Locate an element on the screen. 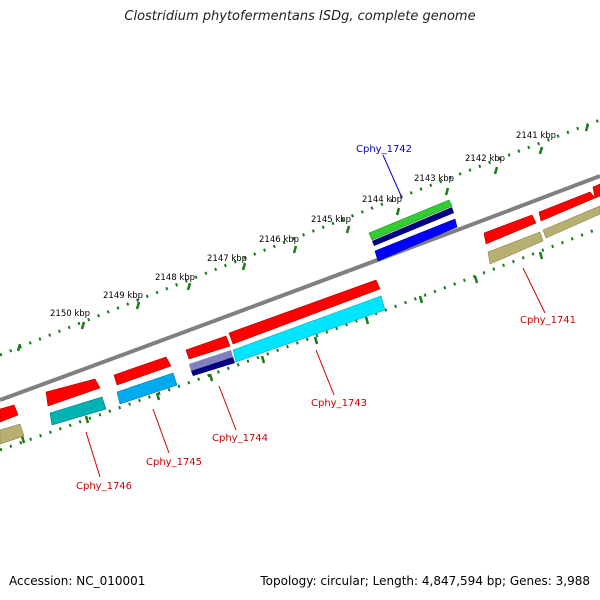 This screenshot has width=600, height=600. outer-features is located at coordinates (413, 230).